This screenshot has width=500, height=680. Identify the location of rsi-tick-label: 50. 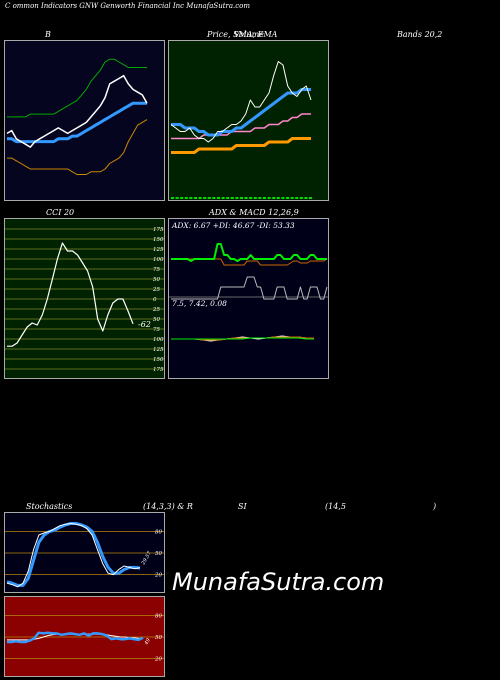
(158, 638).